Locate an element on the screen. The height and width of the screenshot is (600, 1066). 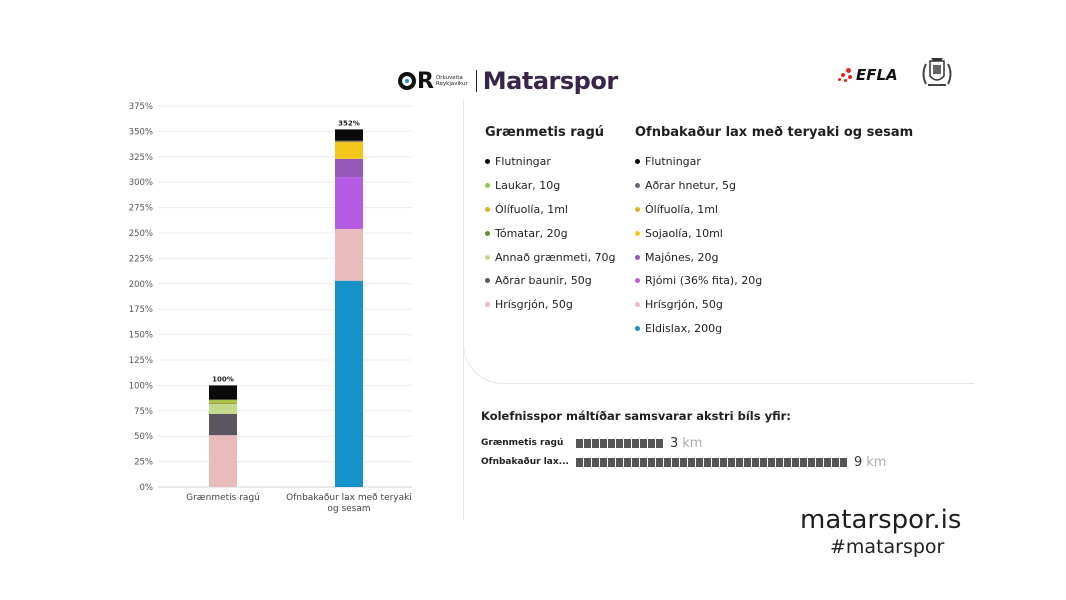
legend-item: Ólífuolía, 1ml is located at coordinates (774, 210).